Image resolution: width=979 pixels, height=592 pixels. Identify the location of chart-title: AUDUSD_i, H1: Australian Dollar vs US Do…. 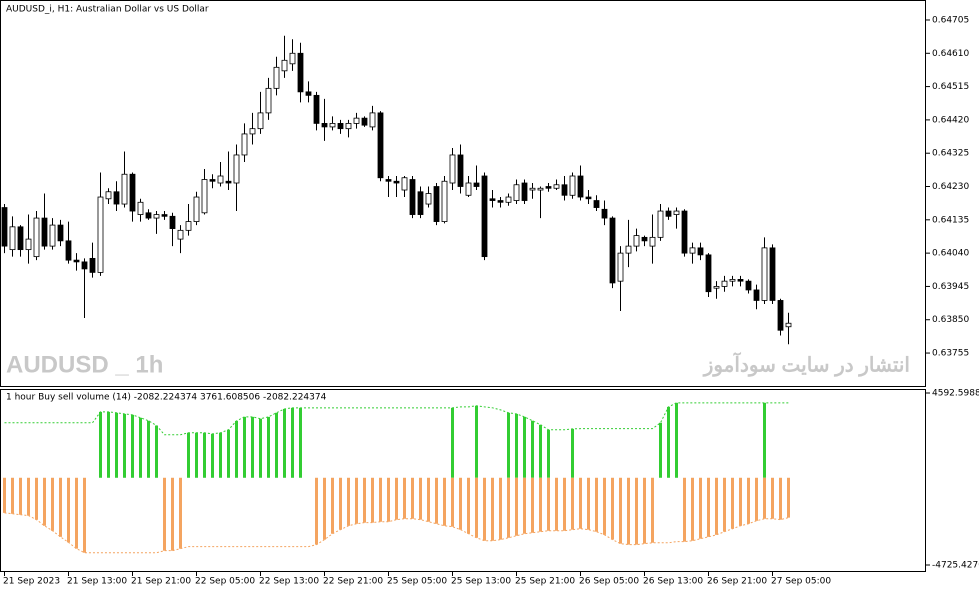
(107, 10).